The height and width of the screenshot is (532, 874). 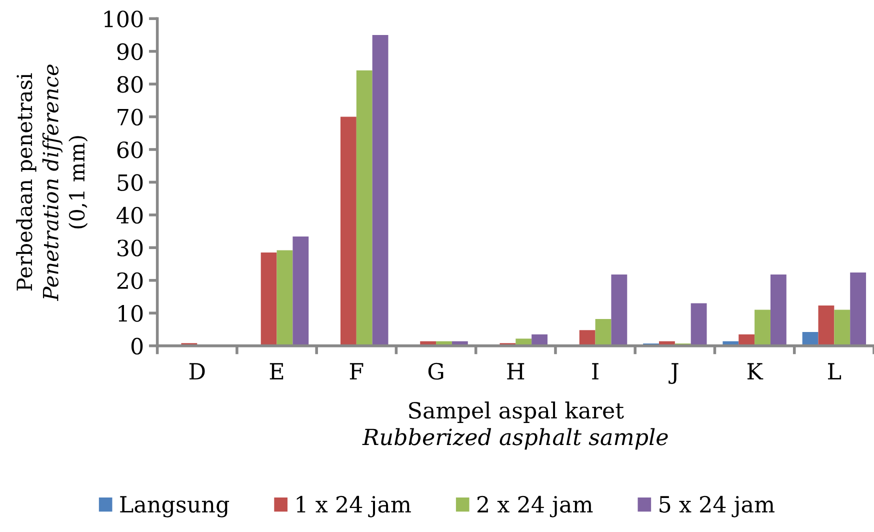 I want to click on y-axis-title: Perbedaan penetrasi Penetration difference (0,1 mm), so click(x=52, y=183).